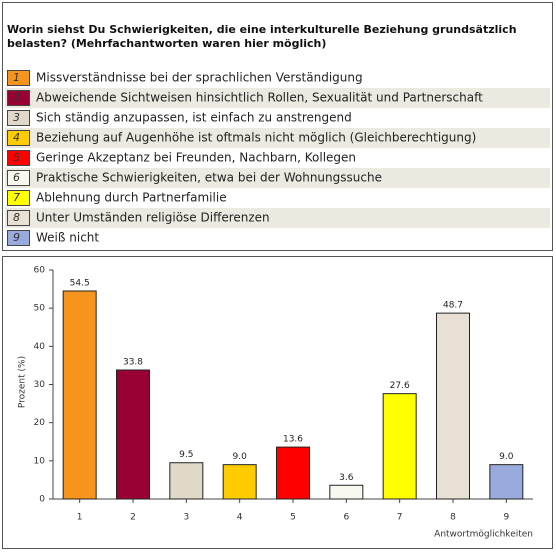  I want to click on x-tick-label: 1, so click(80, 518).